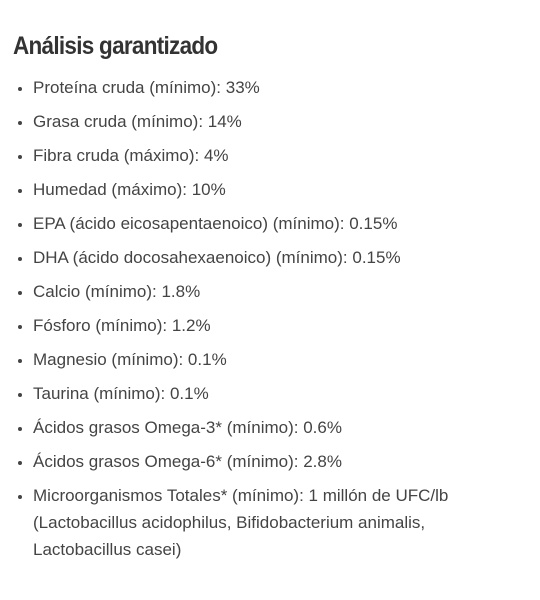  I want to click on list-item: Calcio (mínimo): 1.8%, so click(273, 291).